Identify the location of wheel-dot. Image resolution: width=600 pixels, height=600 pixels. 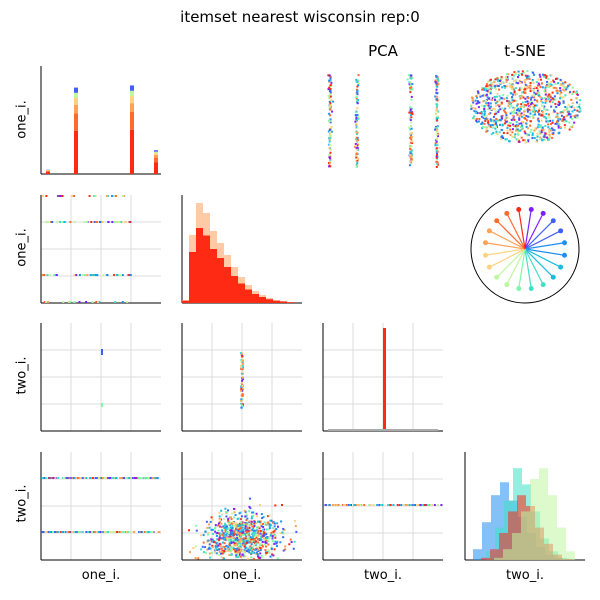
(507, 285).